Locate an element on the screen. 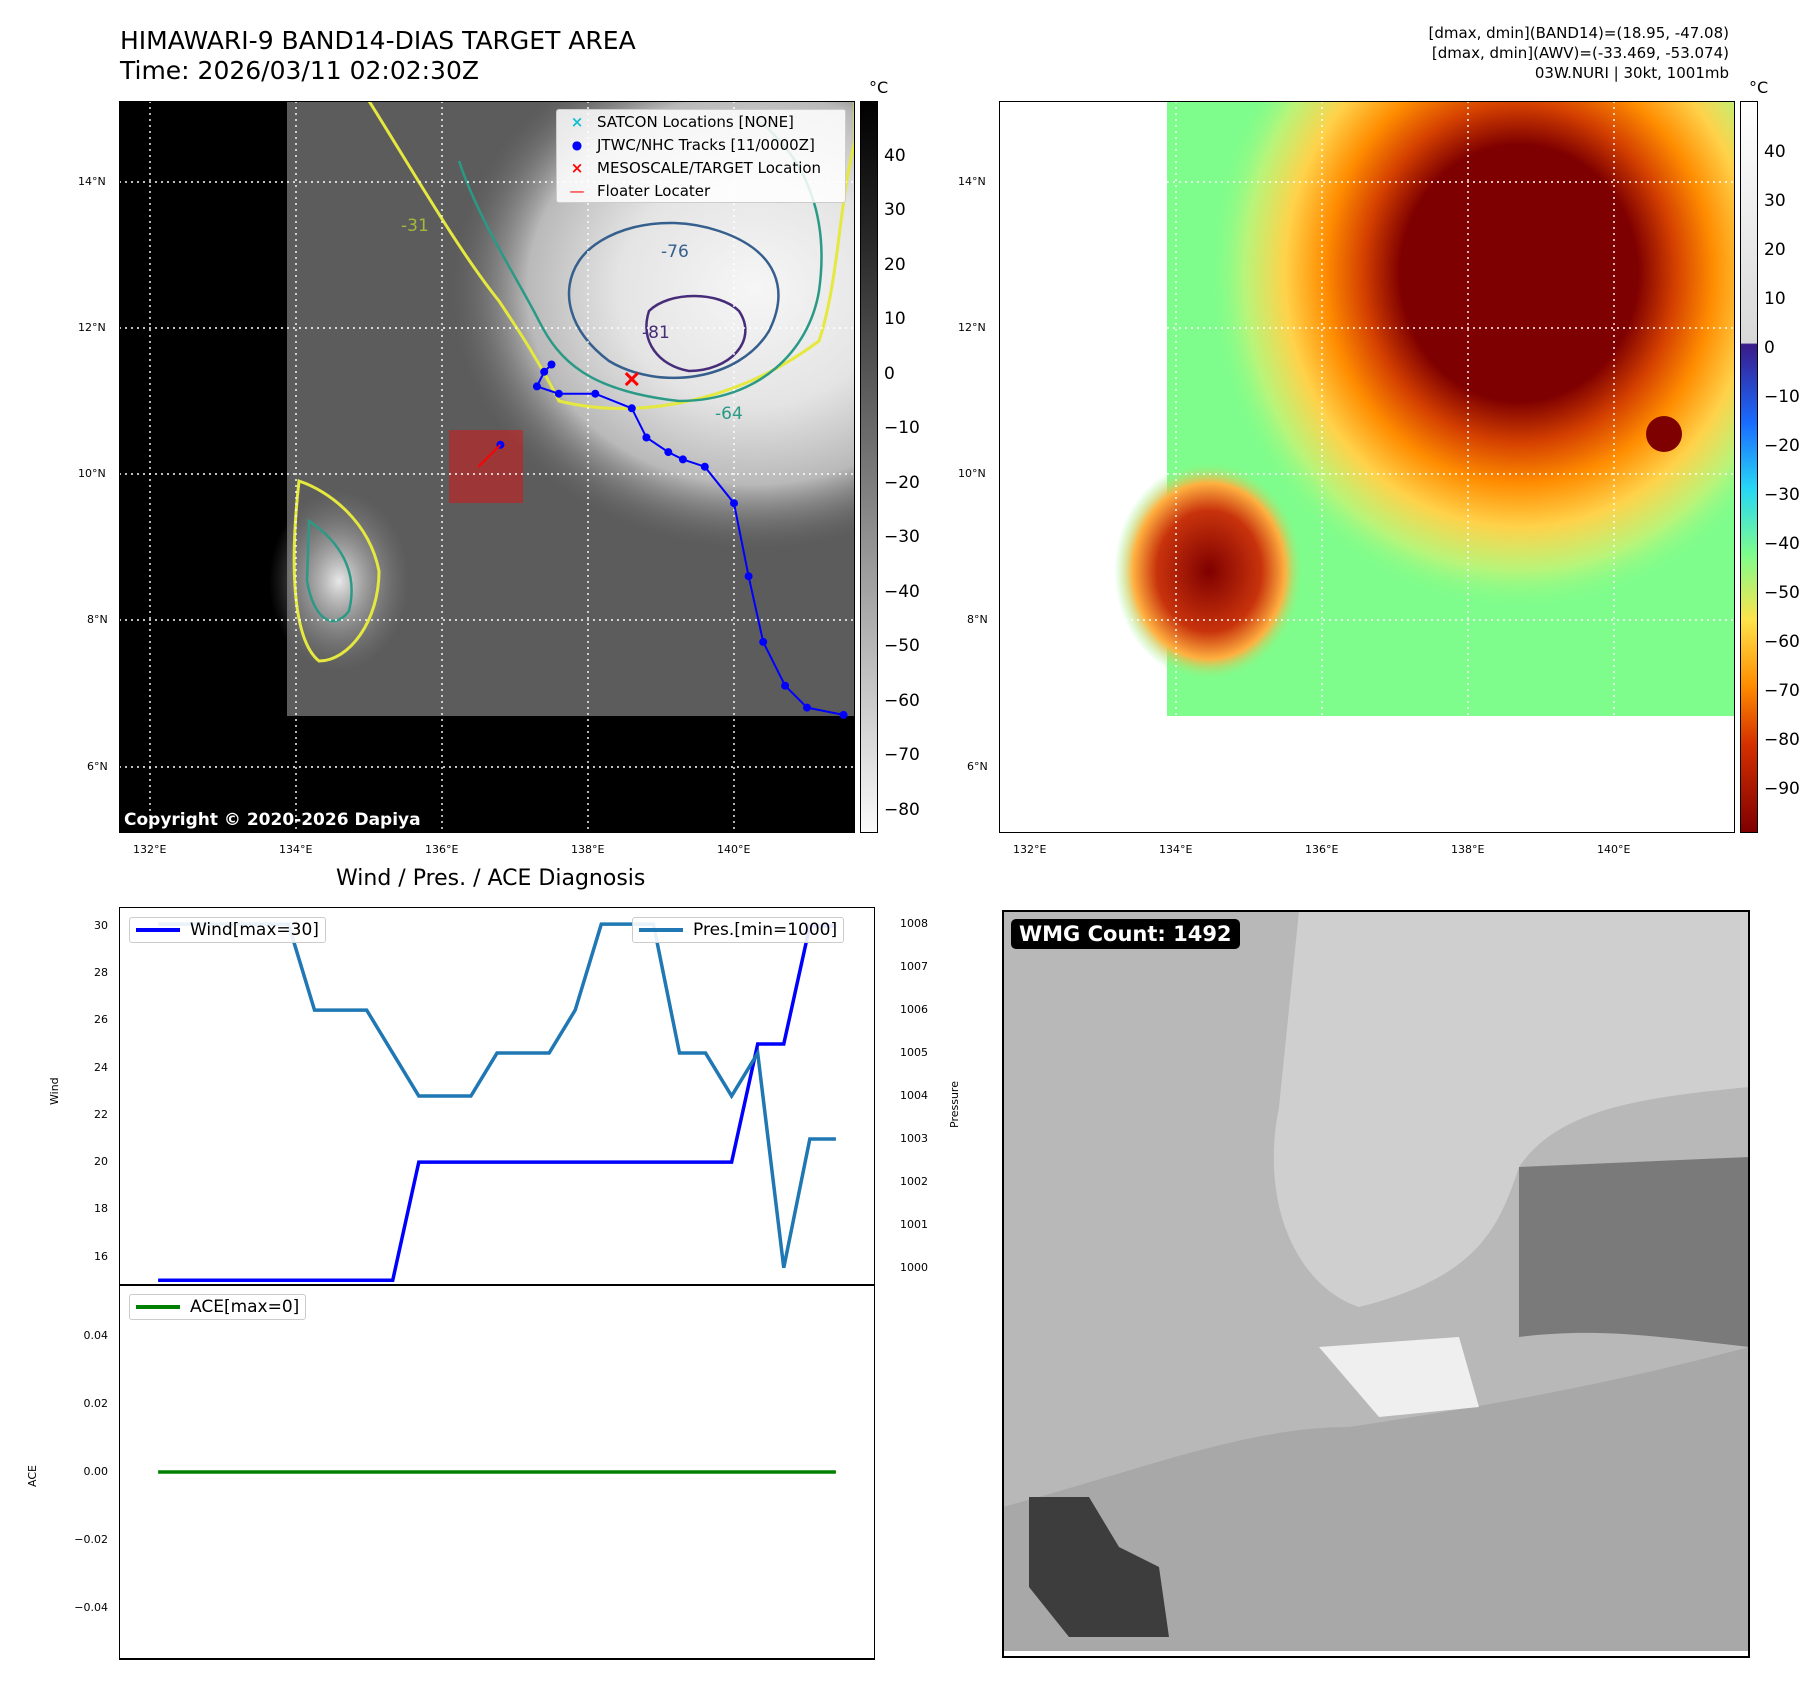 The width and height of the screenshot is (1813, 1690). ace-tick-label: 0.02 is located at coordinates (96, 1403).